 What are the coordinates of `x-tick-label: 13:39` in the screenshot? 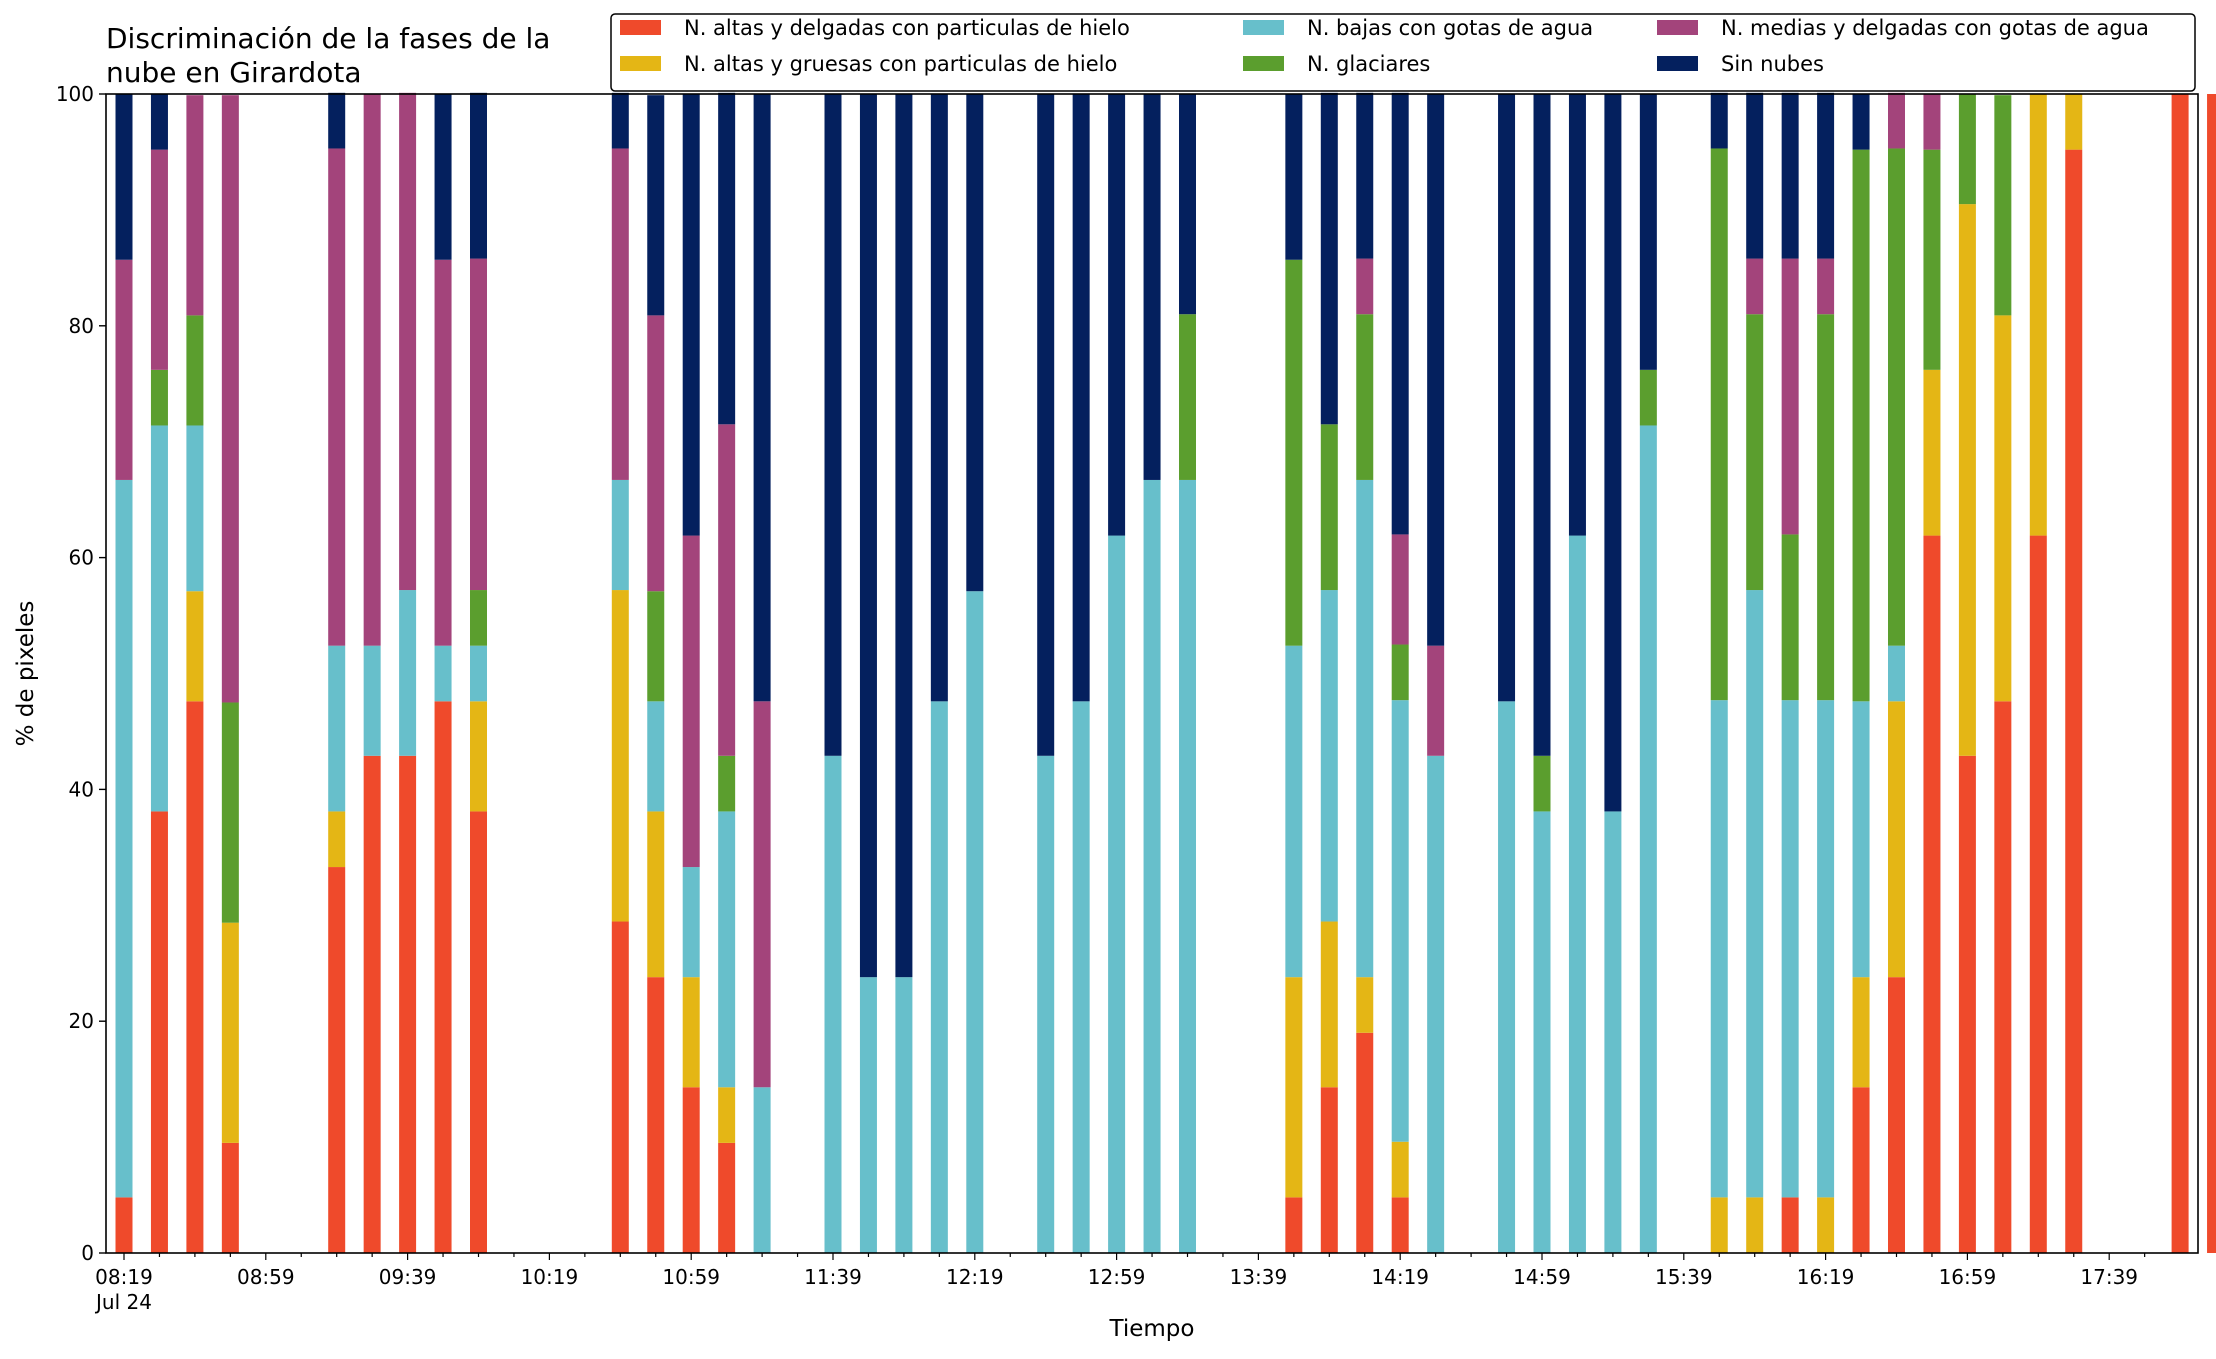 It's located at (1259, 1277).